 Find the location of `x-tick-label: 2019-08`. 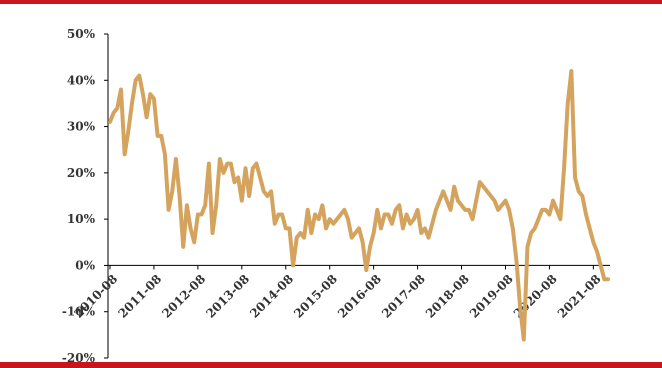

x-tick-label: 2019-08 is located at coordinates (491, 296).